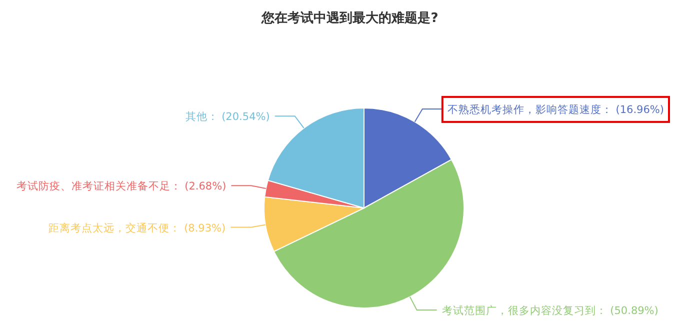 The height and width of the screenshot is (327, 700). What do you see at coordinates (137, 227) in the screenshot?
I see `slice-label: 距离考点太远，交通不便： (8.93%)` at bounding box center [137, 227].